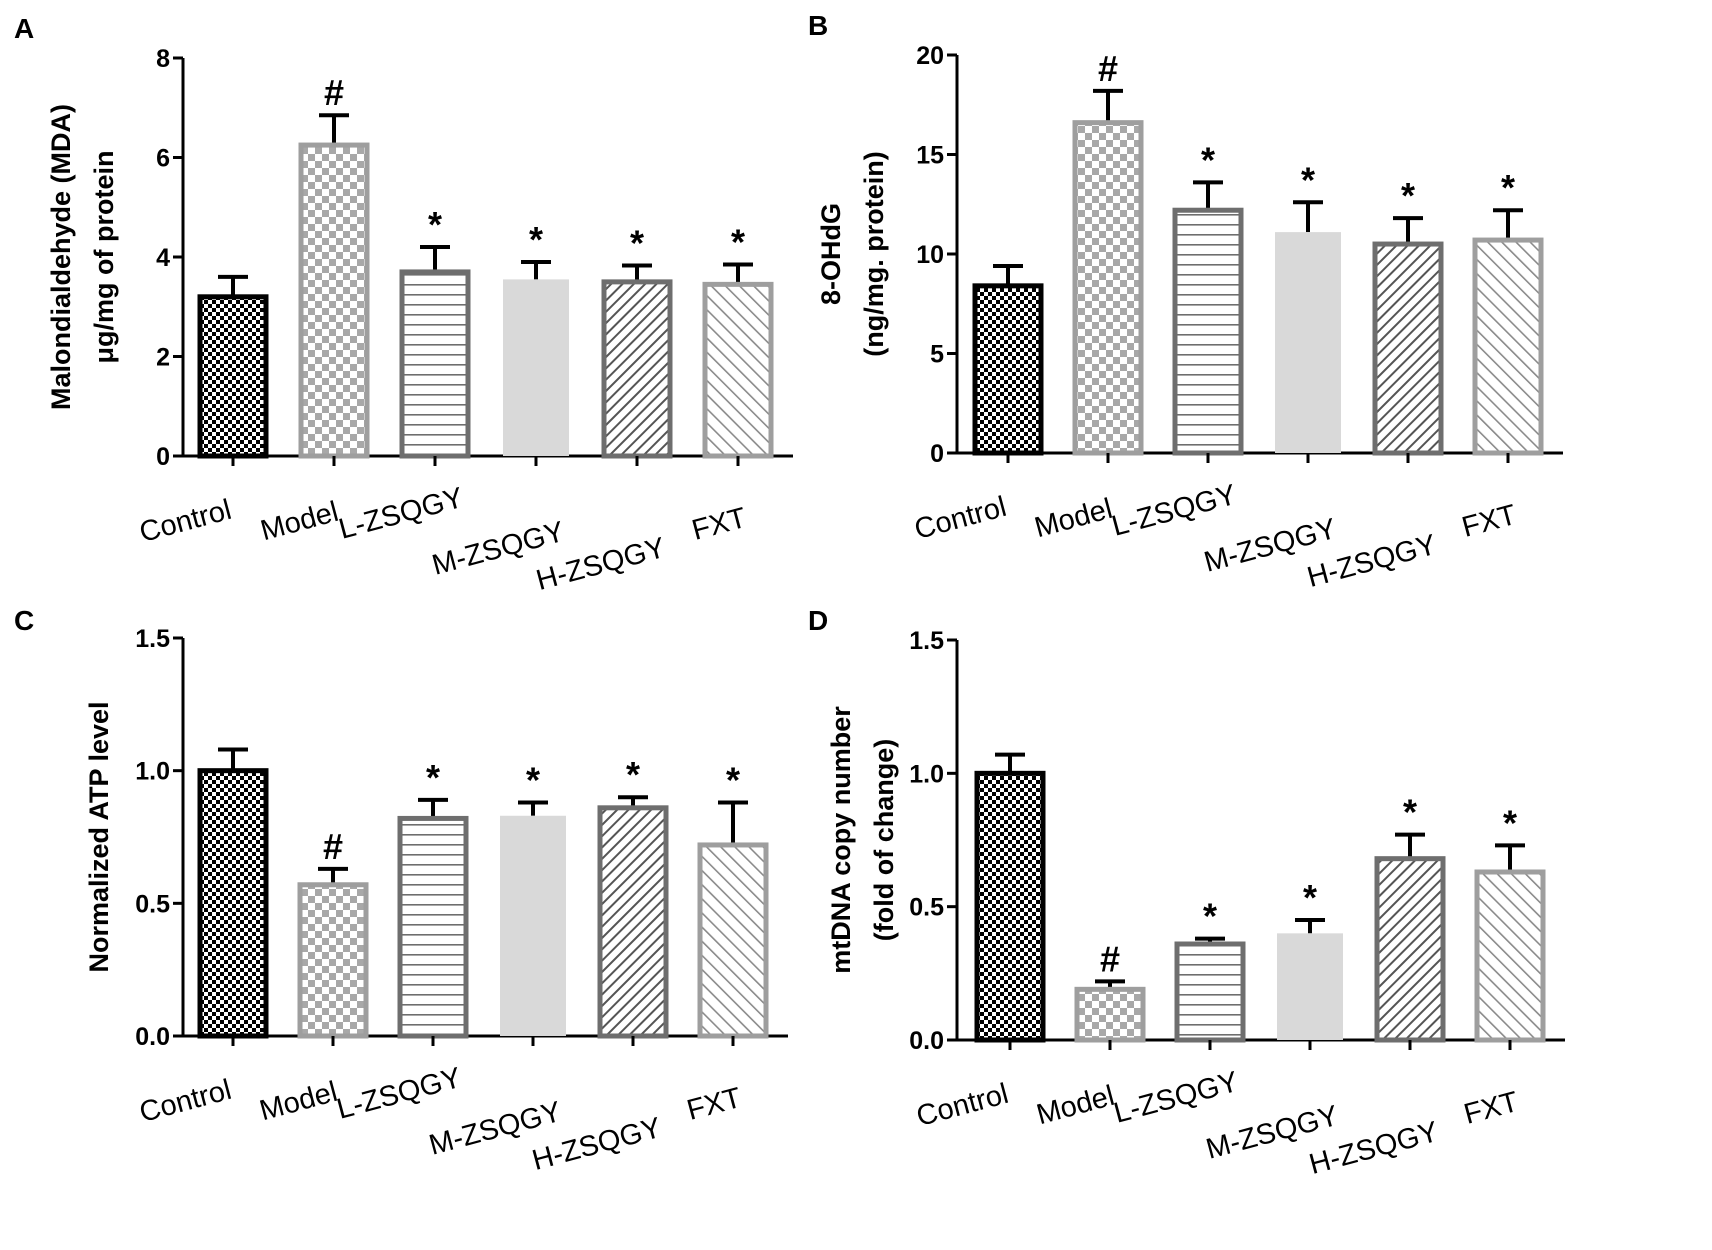  What do you see at coordinates (930, 255) in the screenshot?
I see `y-tick-label: 10` at bounding box center [930, 255].